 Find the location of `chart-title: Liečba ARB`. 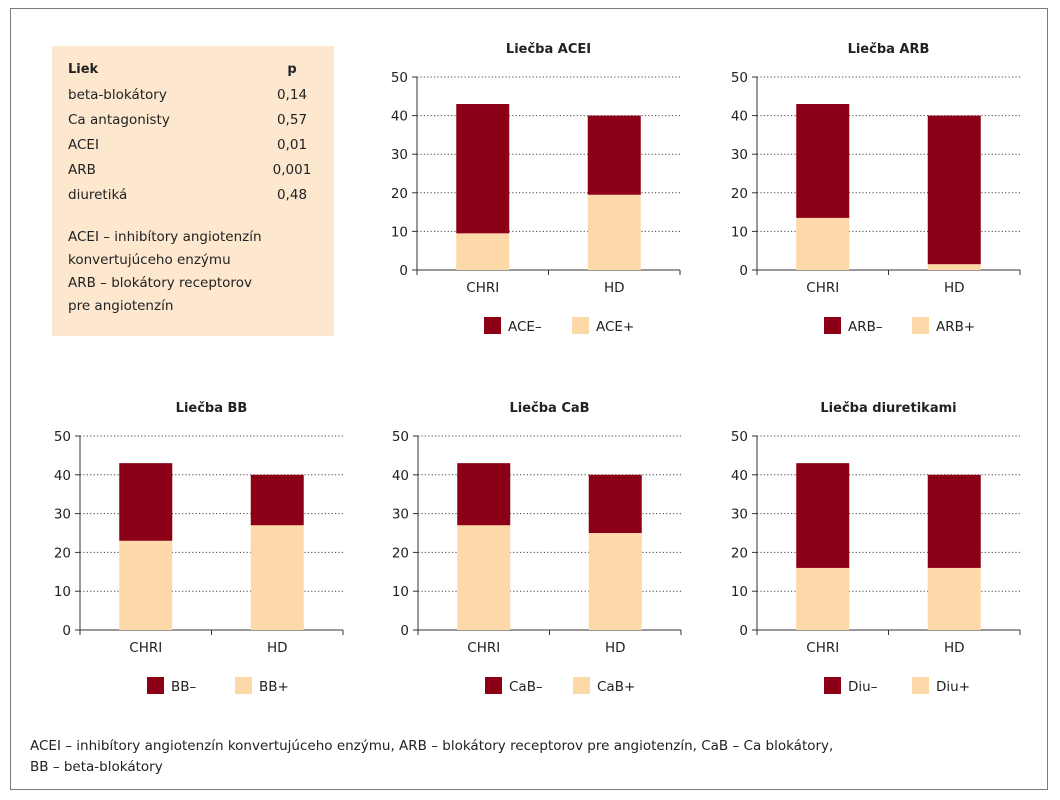

chart-title: Liečba ARB is located at coordinates (889, 49).